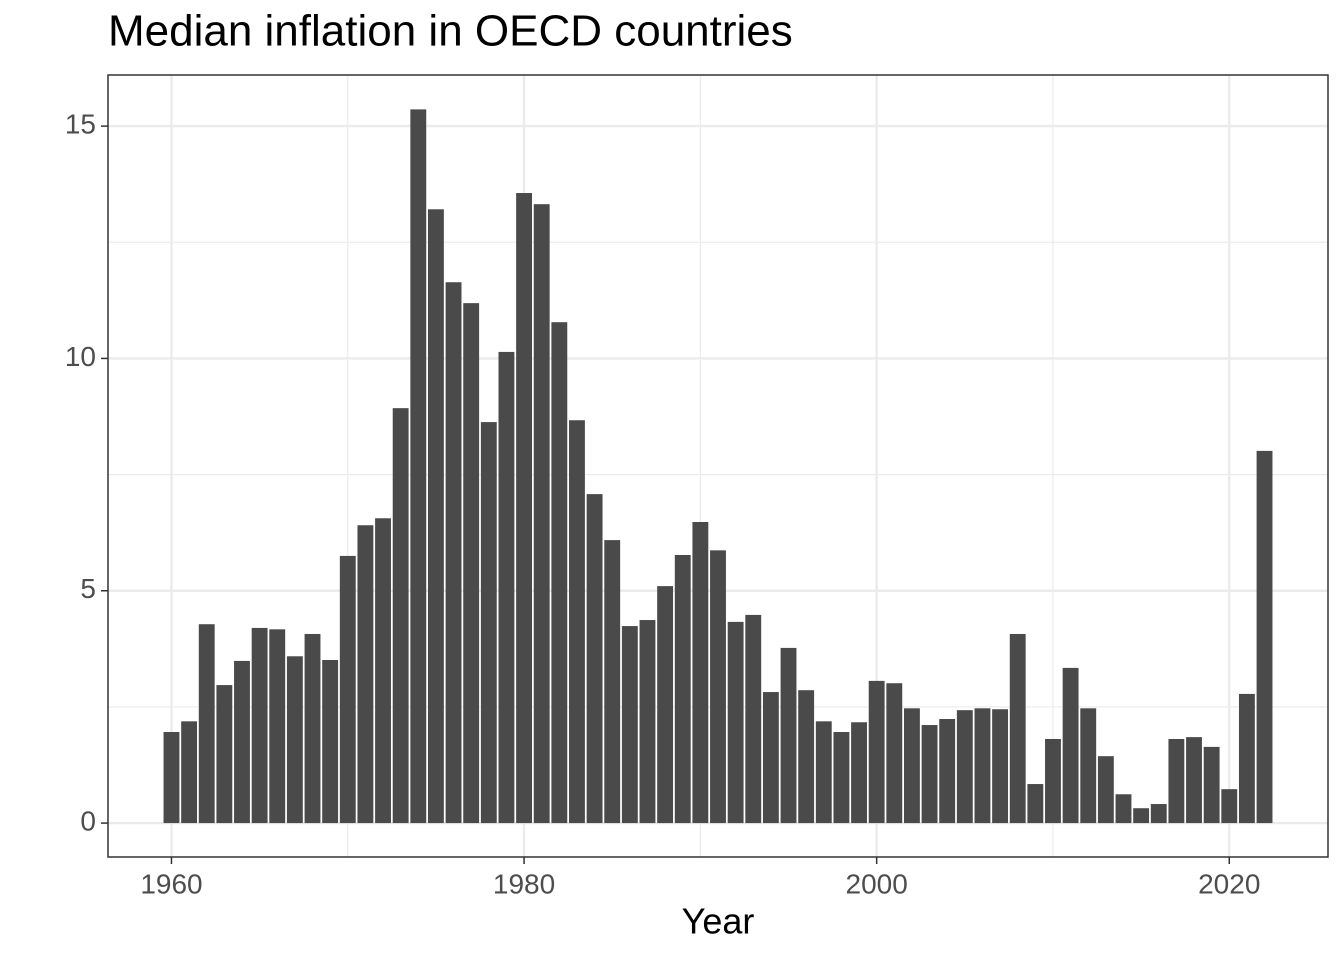  I want to click on y-tick-label: 10, so click(80, 356).